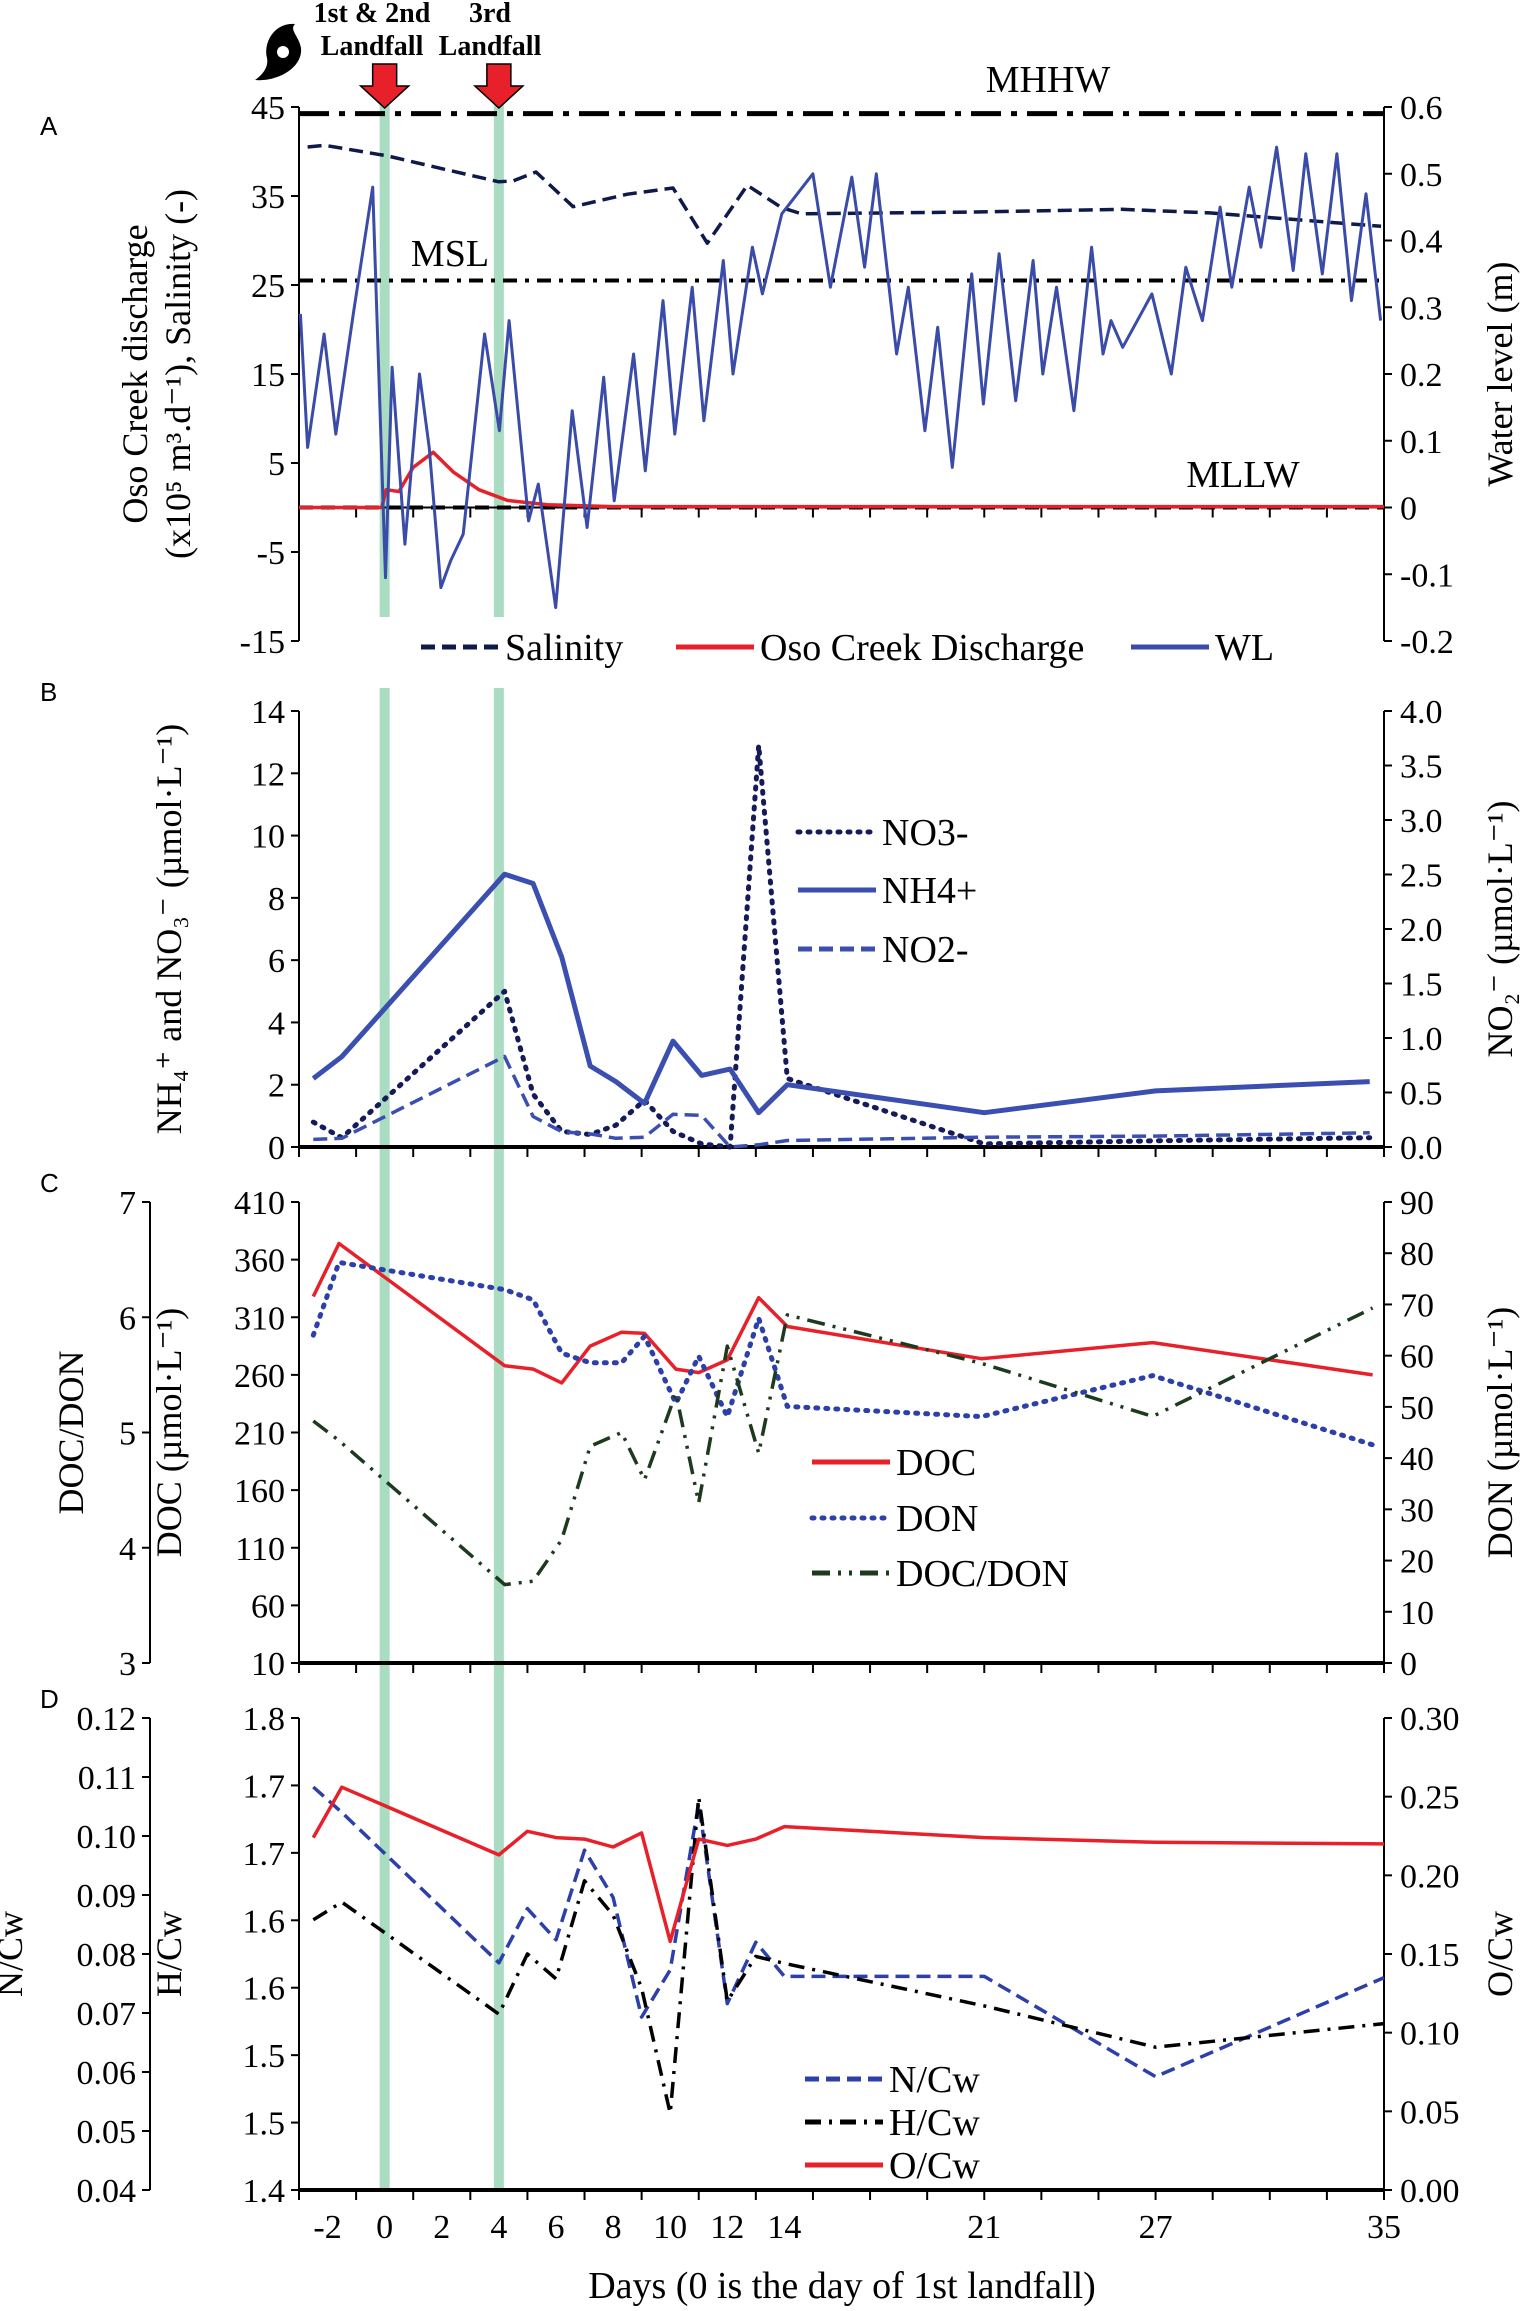 This screenshot has height=2311, width=1535. What do you see at coordinates (934, 2123) in the screenshot?
I see `legend-label: H/Cw` at bounding box center [934, 2123].